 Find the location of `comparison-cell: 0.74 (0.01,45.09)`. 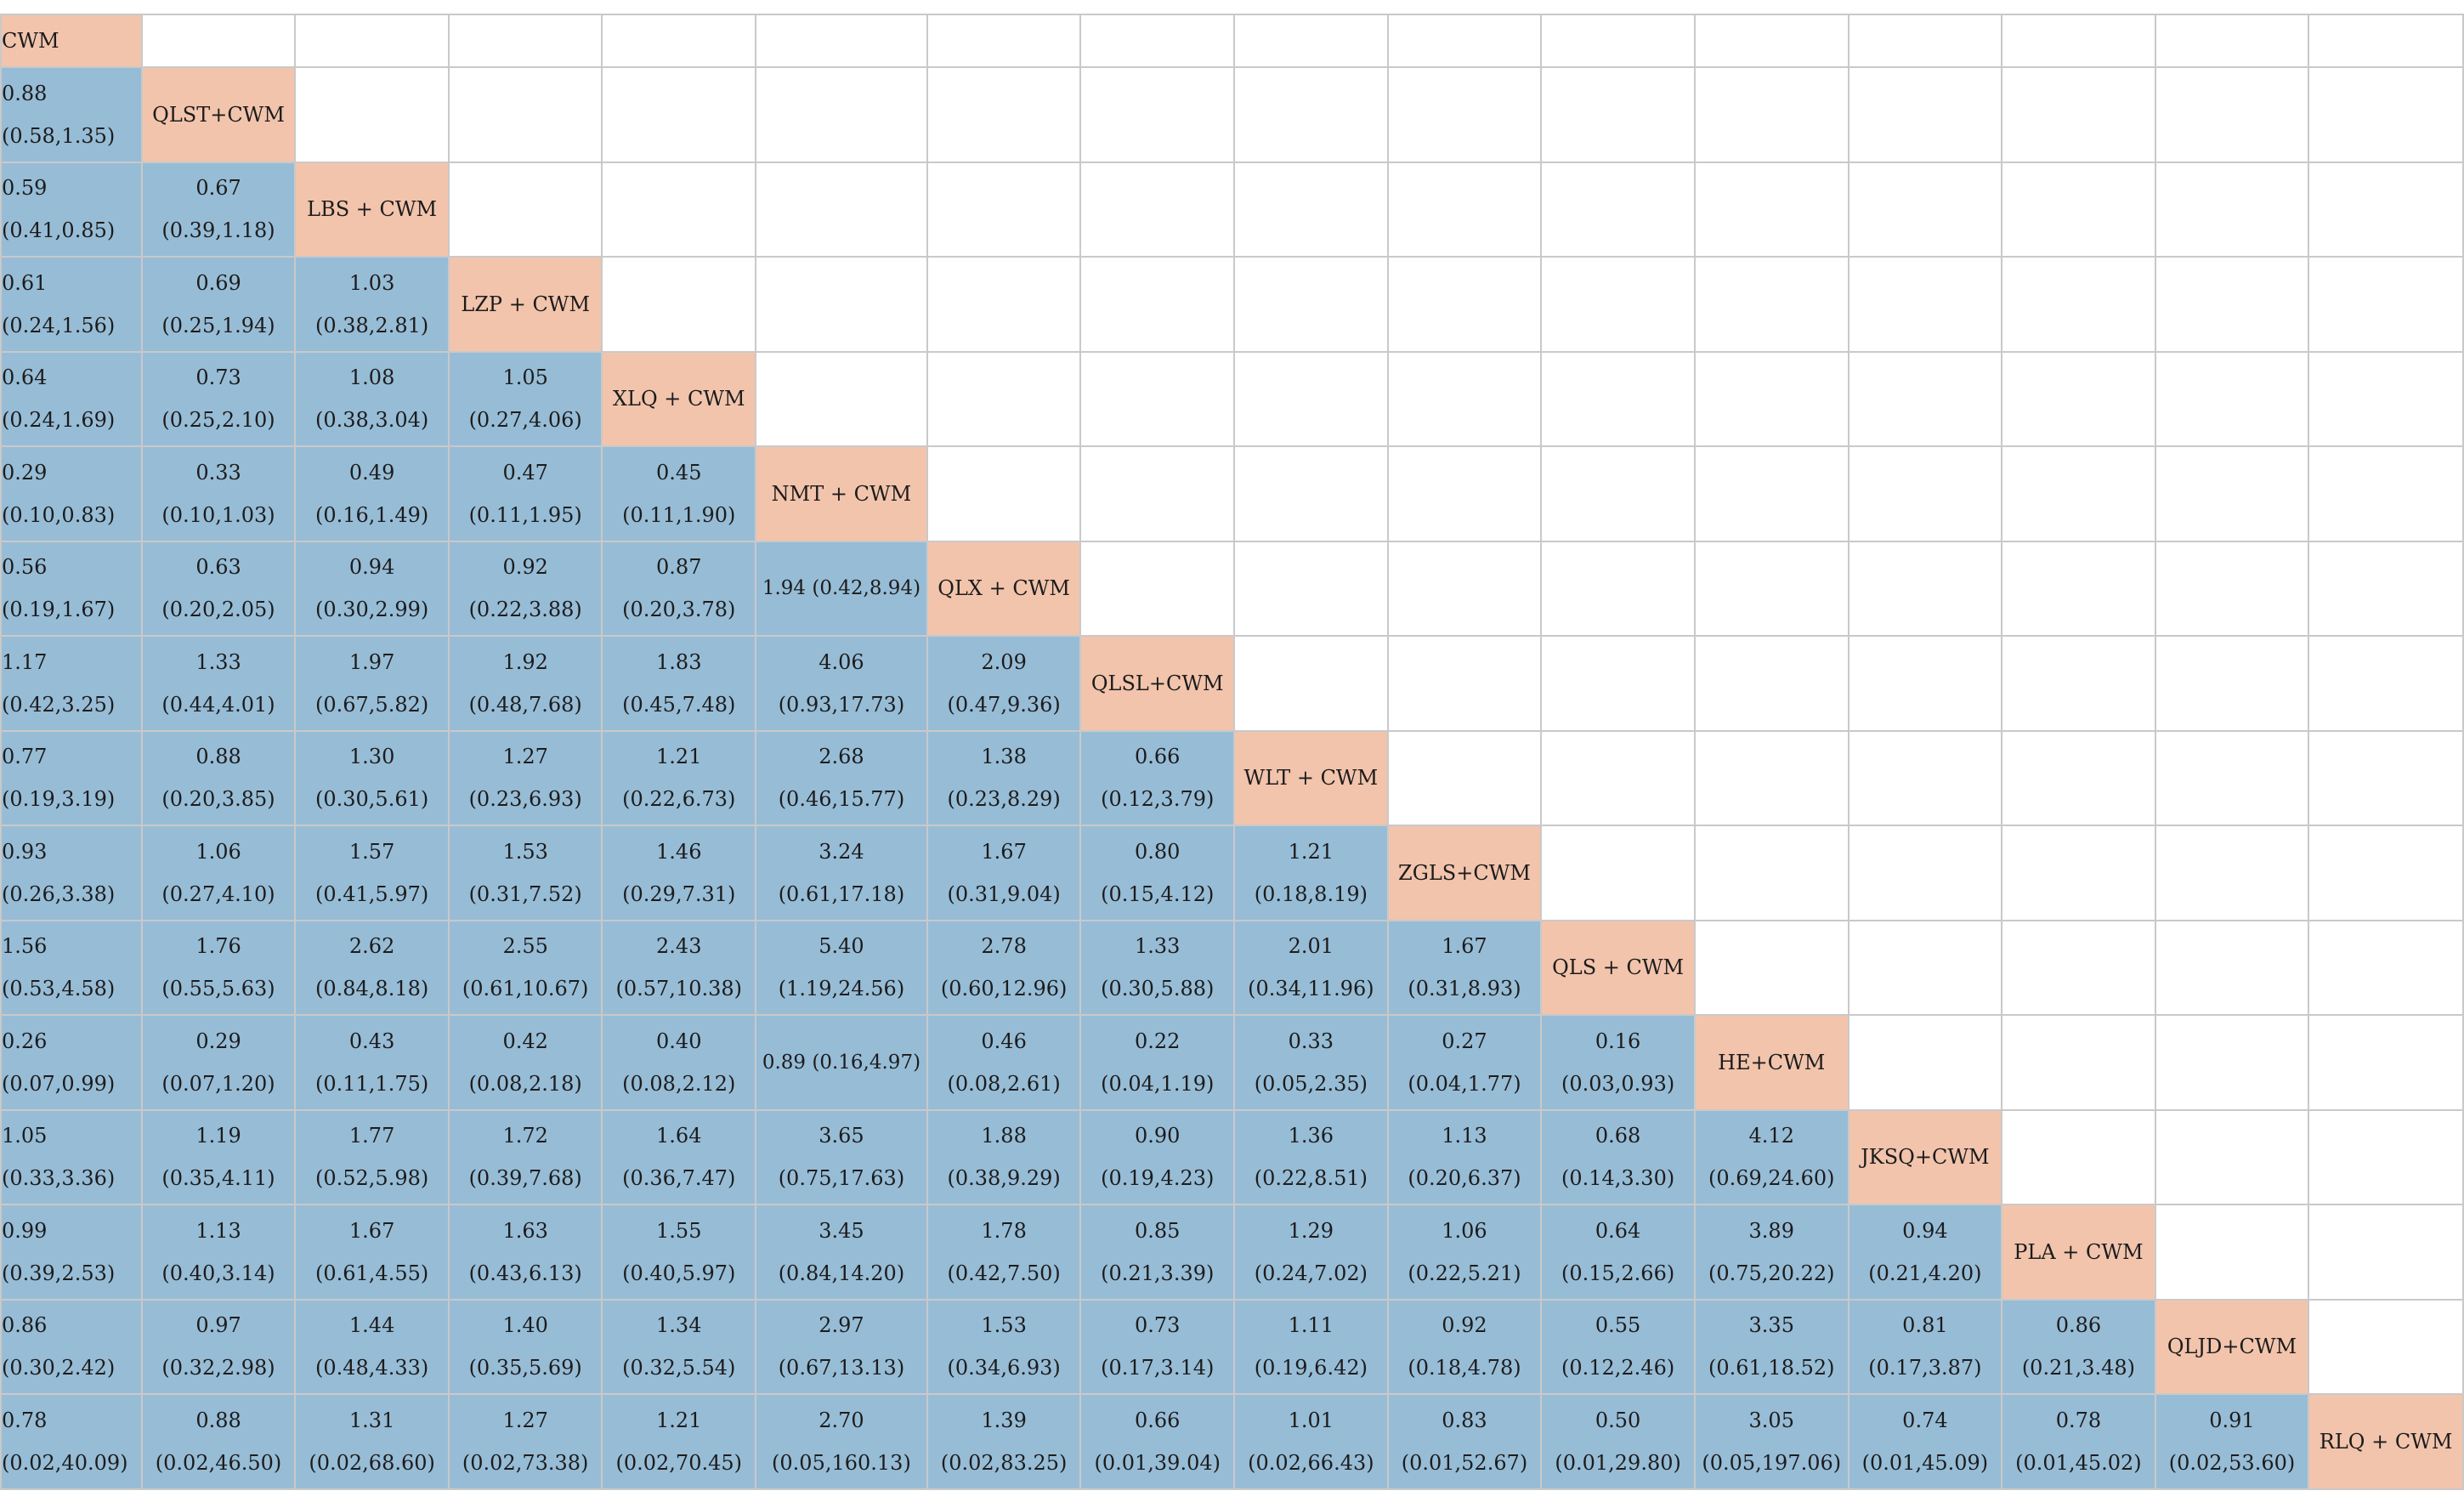

comparison-cell: 0.74 (0.01,45.09) is located at coordinates (1925, 1442).